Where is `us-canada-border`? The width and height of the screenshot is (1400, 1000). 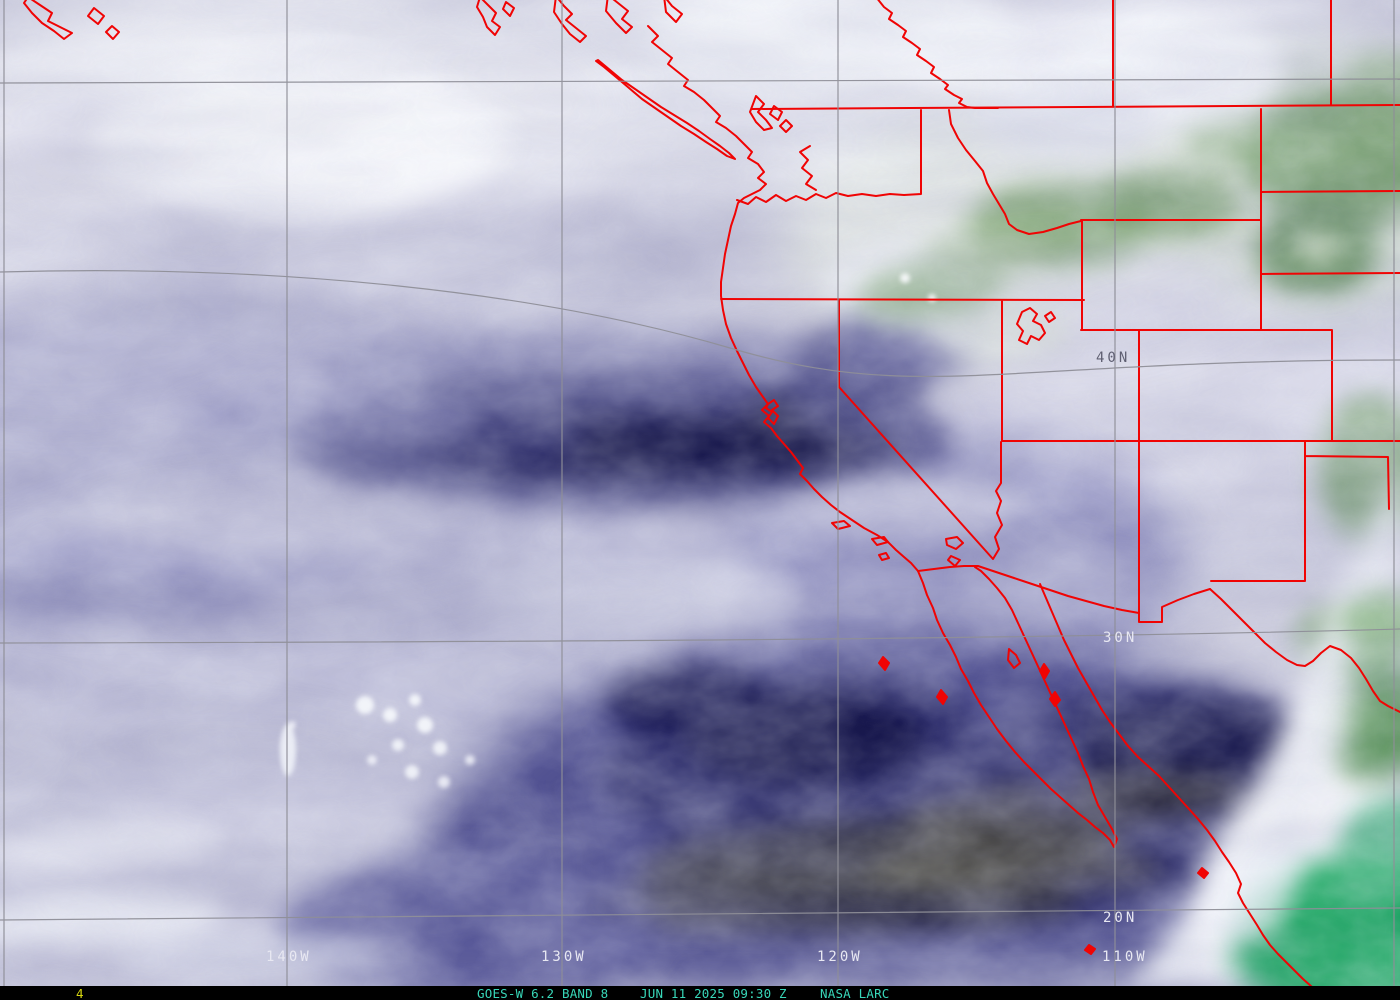
us-canada-border is located at coordinates (1075, 107).